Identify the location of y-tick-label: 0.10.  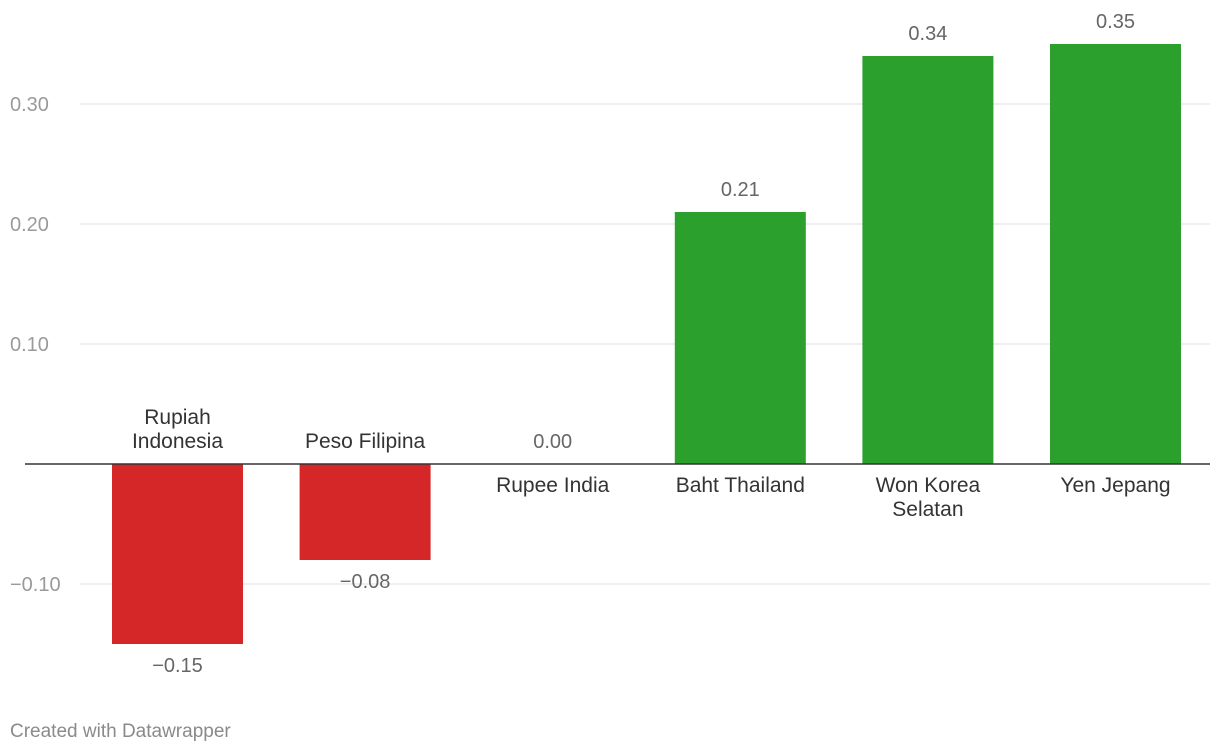
(29, 345).